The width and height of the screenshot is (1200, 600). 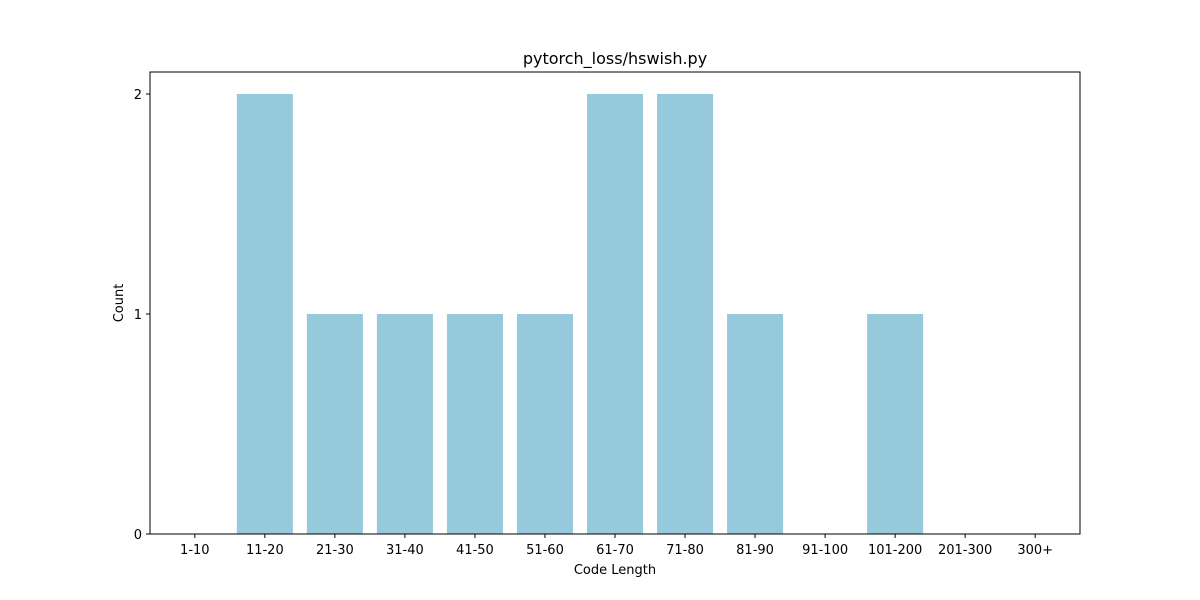 What do you see at coordinates (755, 550) in the screenshot?
I see `x-tick-label: 81-90` at bounding box center [755, 550].